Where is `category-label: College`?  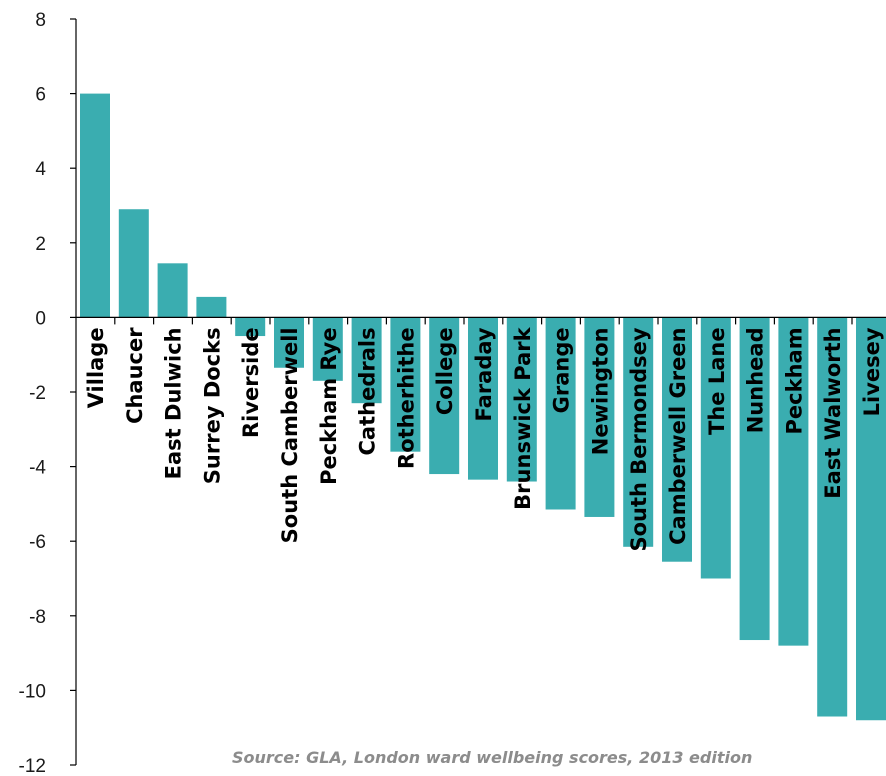 category-label: College is located at coordinates (445, 371).